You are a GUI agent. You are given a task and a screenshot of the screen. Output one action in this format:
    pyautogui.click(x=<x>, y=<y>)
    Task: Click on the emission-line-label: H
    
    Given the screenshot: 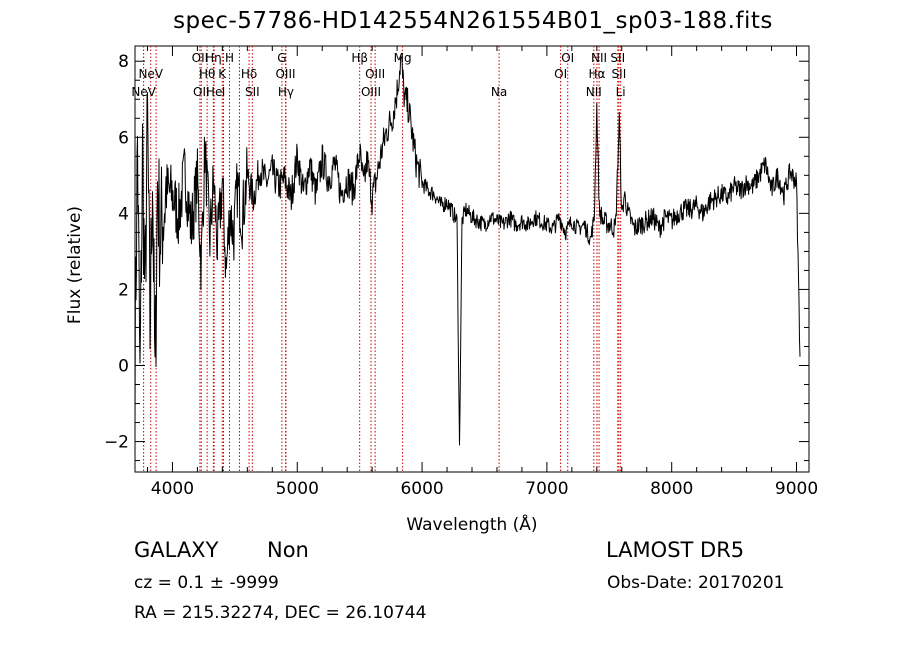 What is the action you would take?
    pyautogui.click(x=229, y=58)
    